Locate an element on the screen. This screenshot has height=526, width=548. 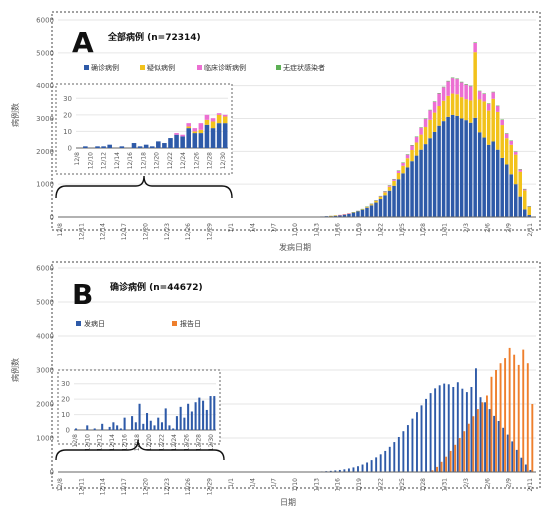
x-tick-label: 2/6 is located at coordinates (487, 228).